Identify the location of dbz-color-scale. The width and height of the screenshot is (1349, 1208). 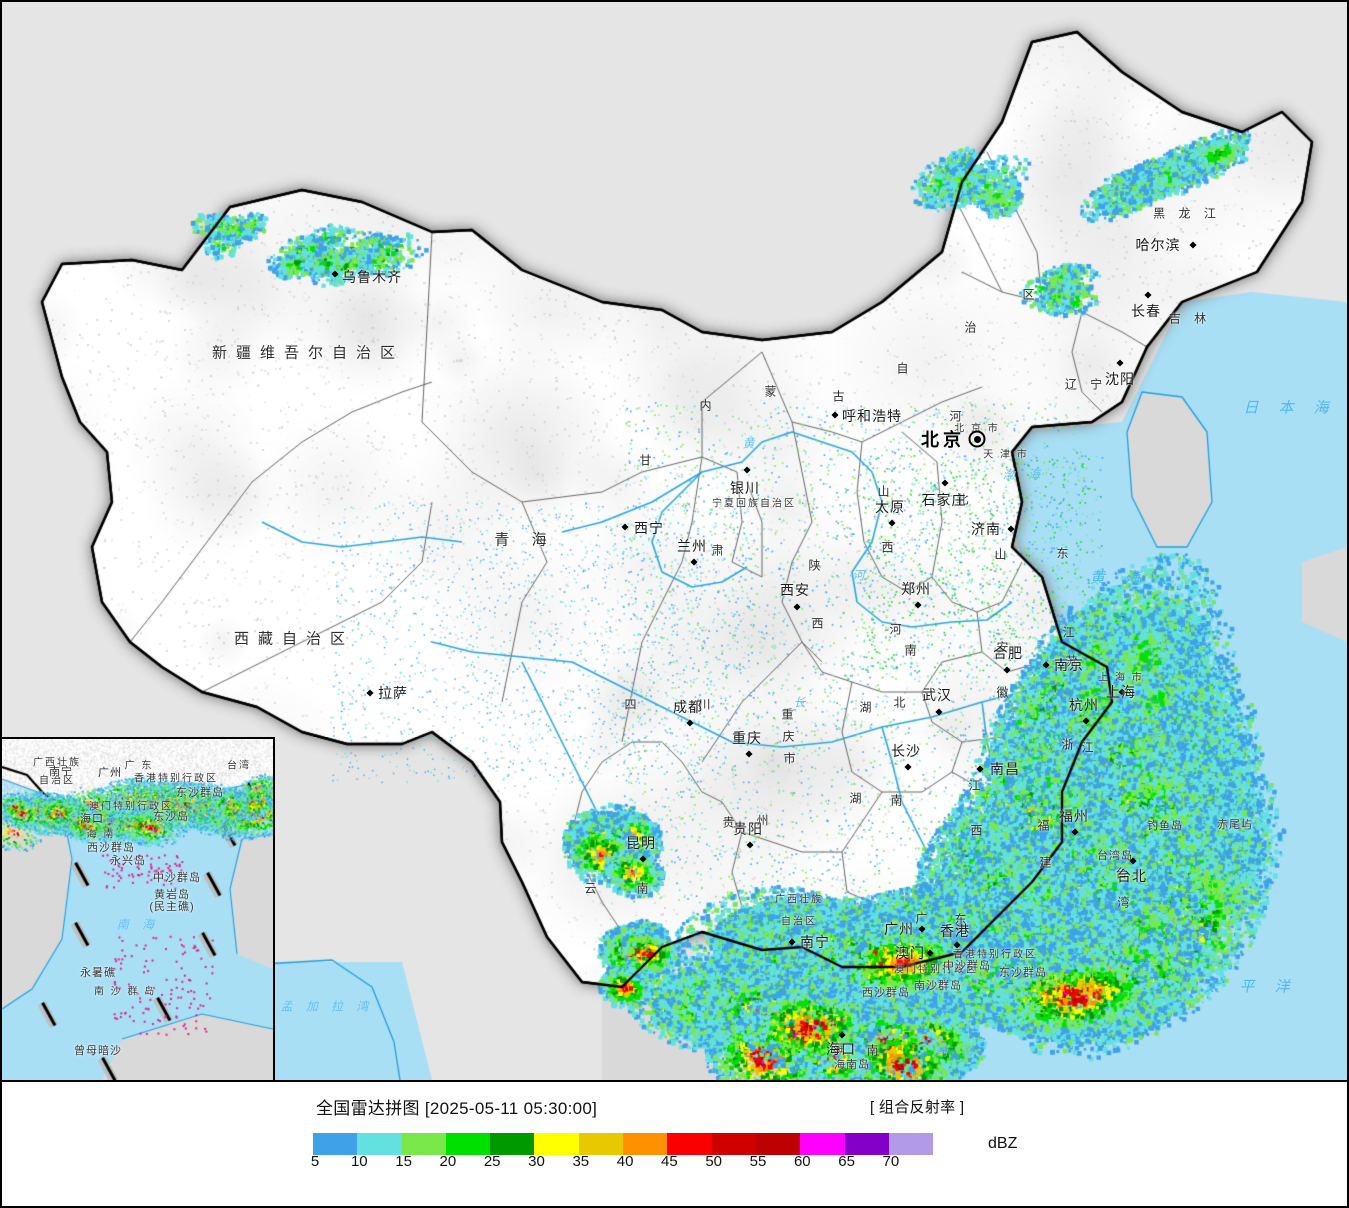
(623, 1144).